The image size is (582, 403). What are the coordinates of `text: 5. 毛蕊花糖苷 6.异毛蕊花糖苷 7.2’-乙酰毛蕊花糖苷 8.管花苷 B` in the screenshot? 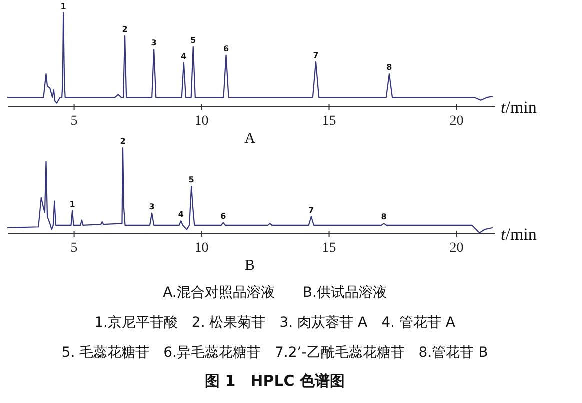 It's located at (275, 353).